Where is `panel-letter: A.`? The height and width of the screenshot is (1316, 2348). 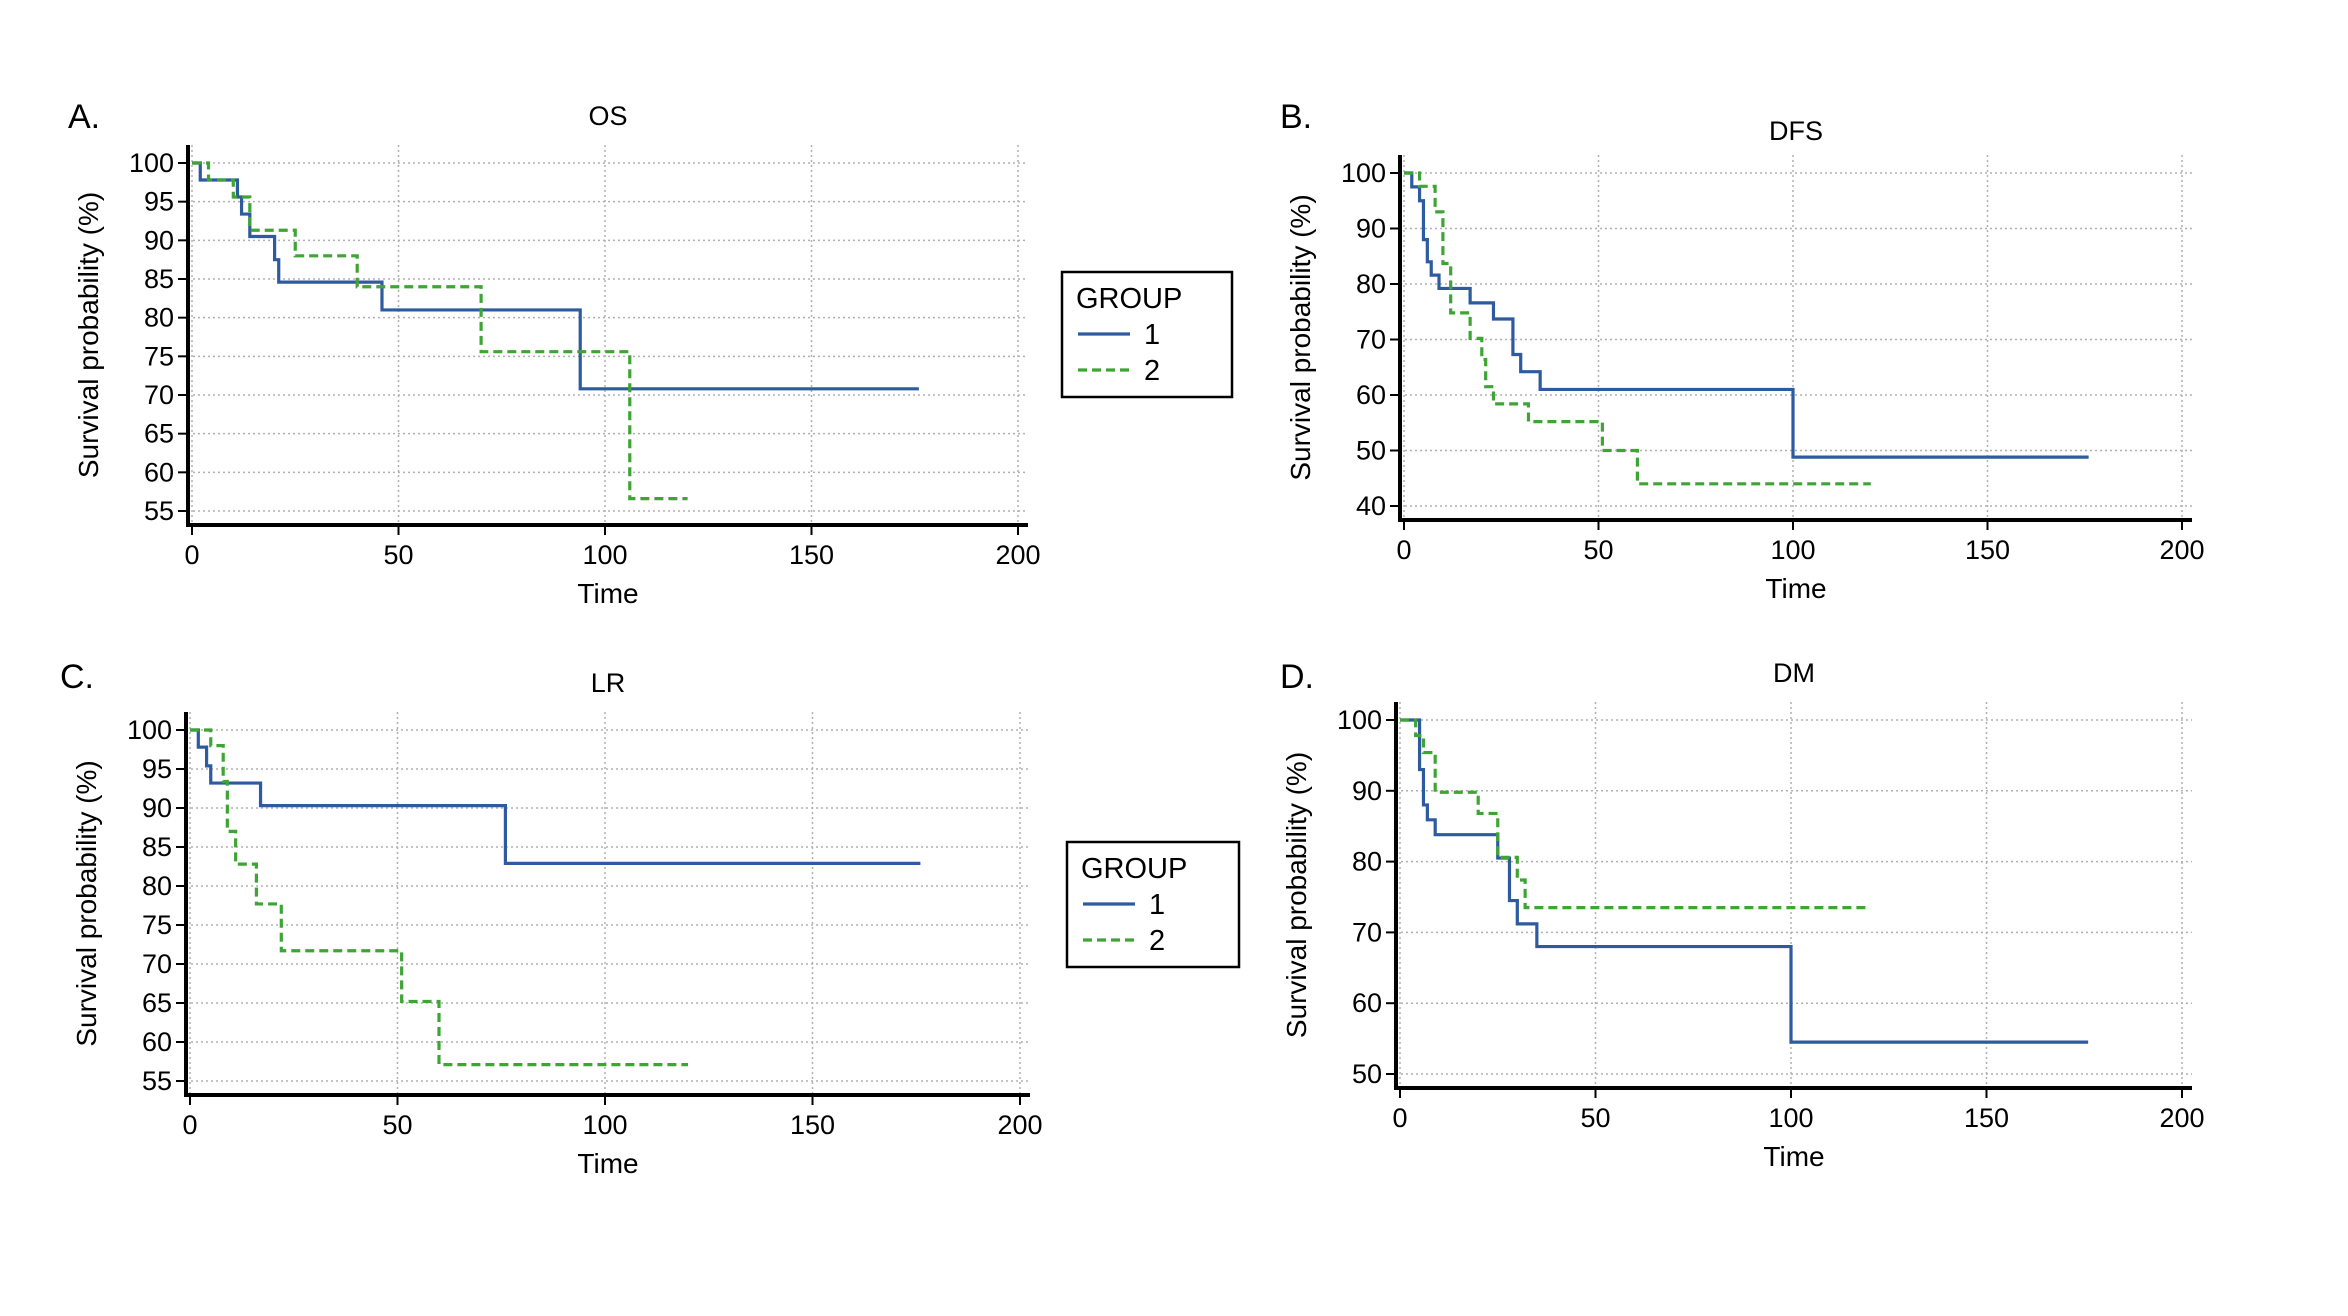
panel-letter: A. is located at coordinates (84, 117).